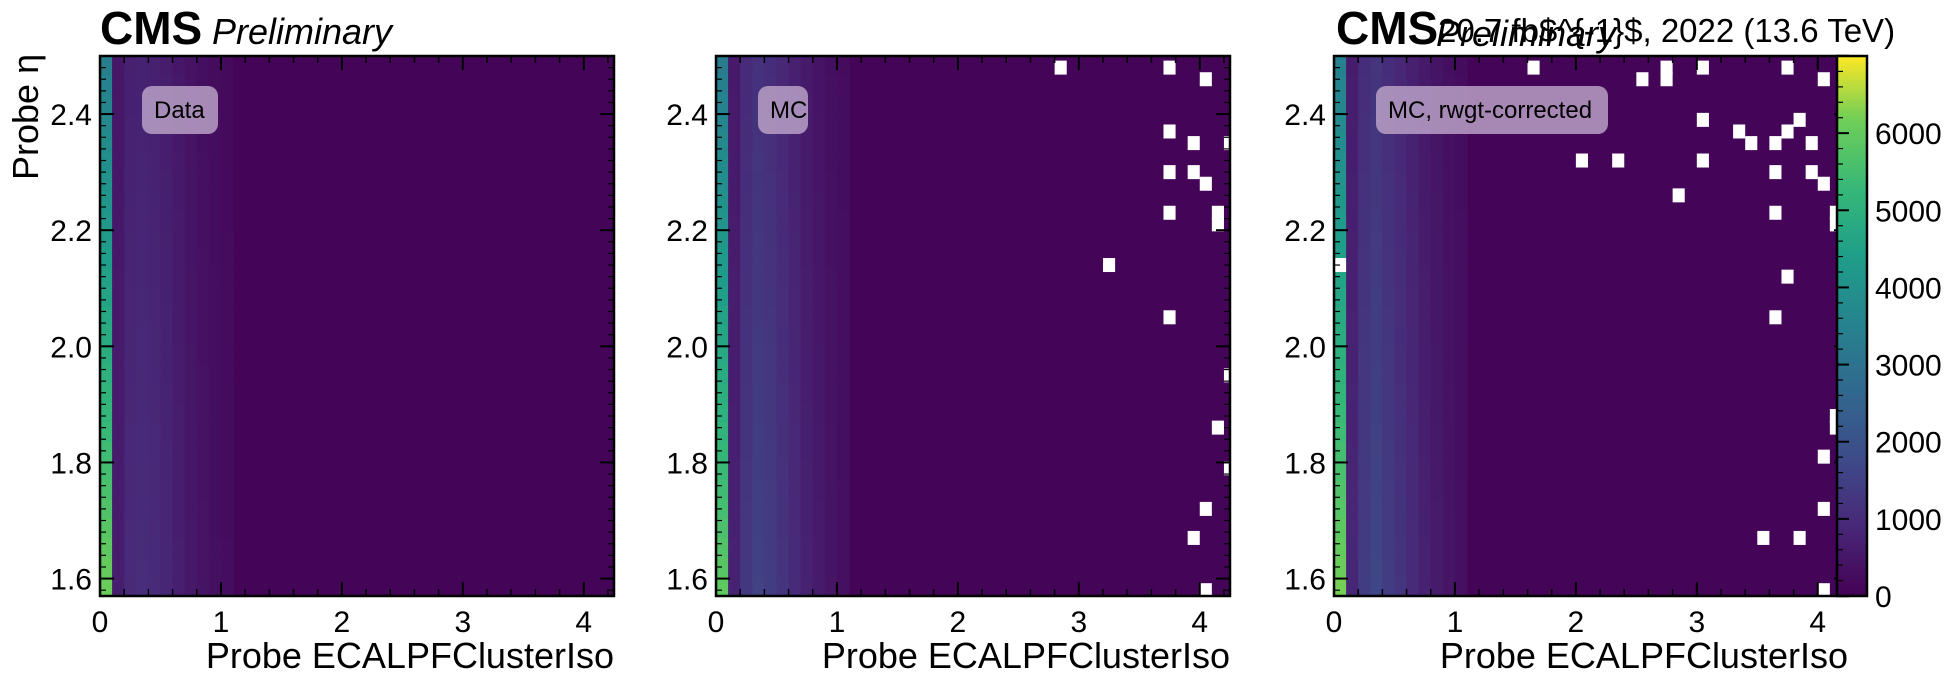 The width and height of the screenshot is (1944, 681). I want to click on y-tick-label: 1.8, so click(71, 463).